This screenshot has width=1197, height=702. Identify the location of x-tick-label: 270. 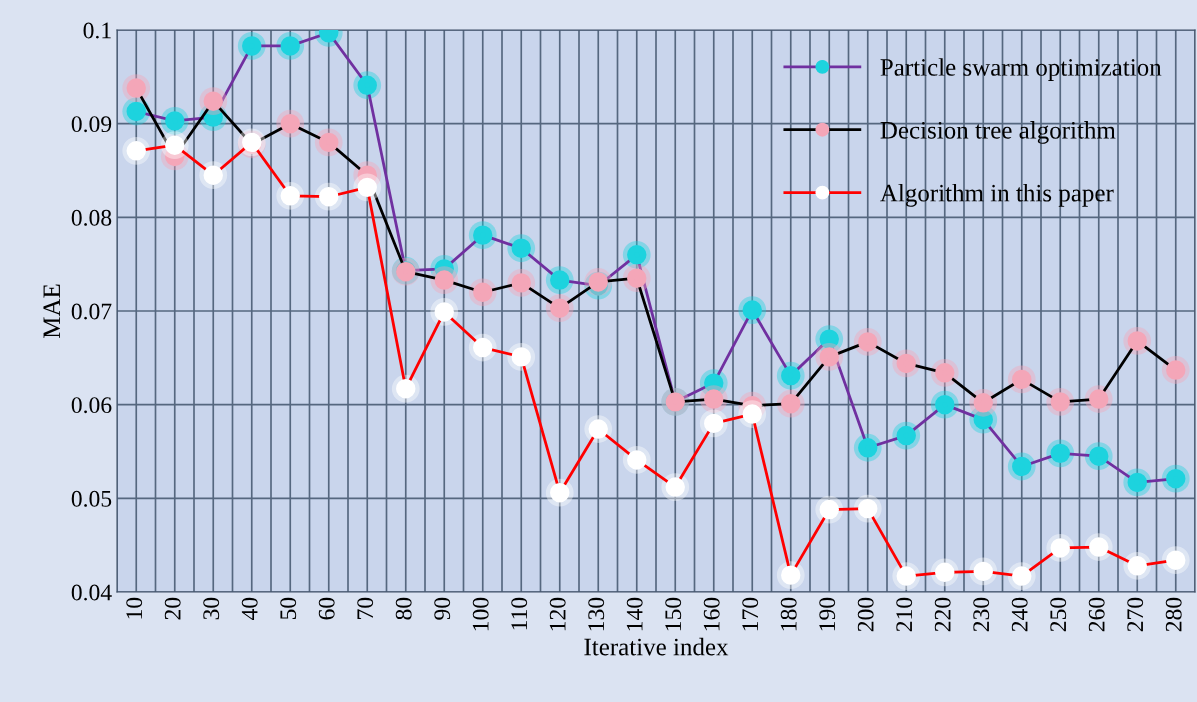
(1135, 614).